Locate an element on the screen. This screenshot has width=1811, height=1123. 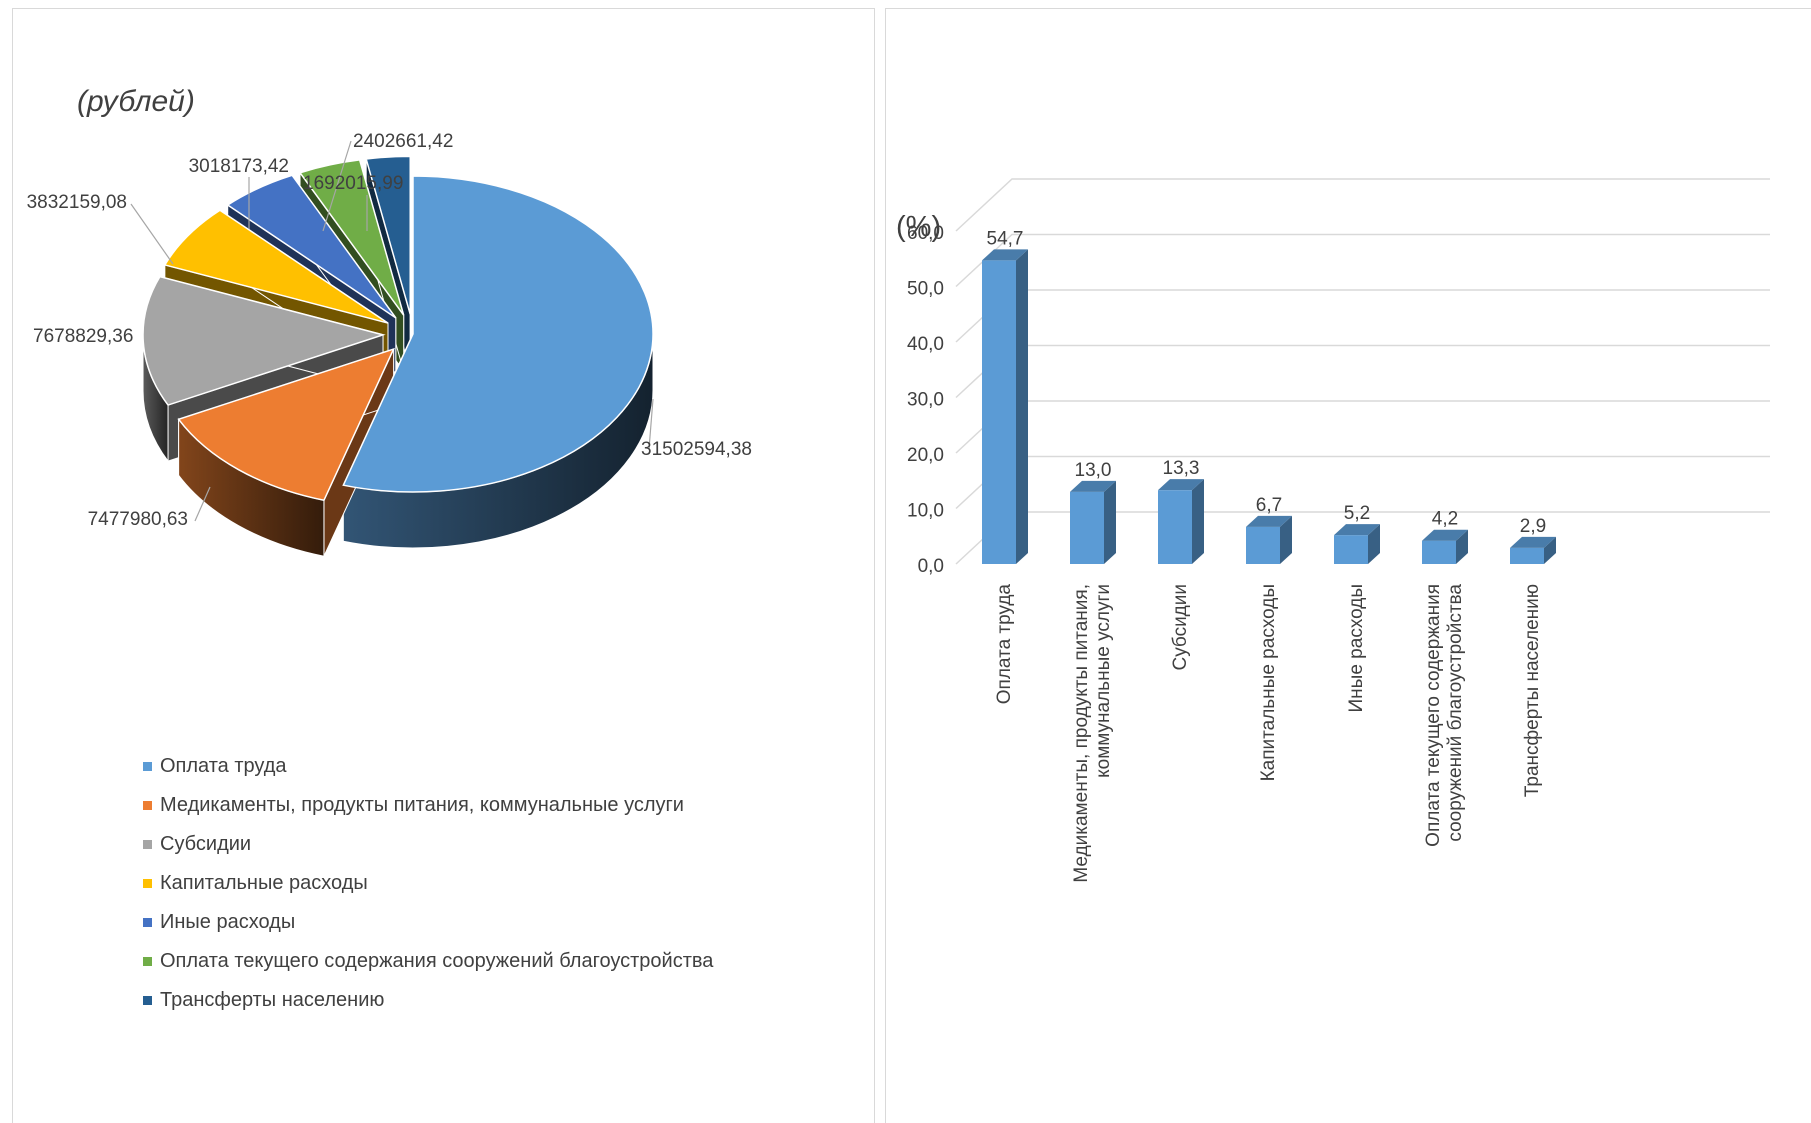
y-tick-label-0: 0,0 is located at coordinates (931, 566).